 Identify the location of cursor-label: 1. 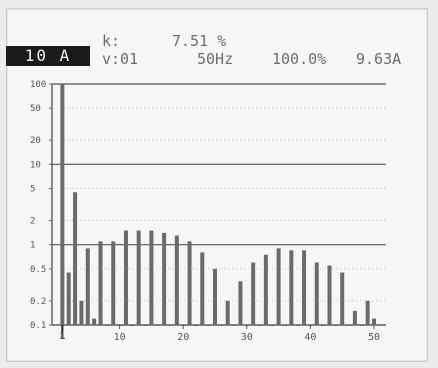
(62, 336).